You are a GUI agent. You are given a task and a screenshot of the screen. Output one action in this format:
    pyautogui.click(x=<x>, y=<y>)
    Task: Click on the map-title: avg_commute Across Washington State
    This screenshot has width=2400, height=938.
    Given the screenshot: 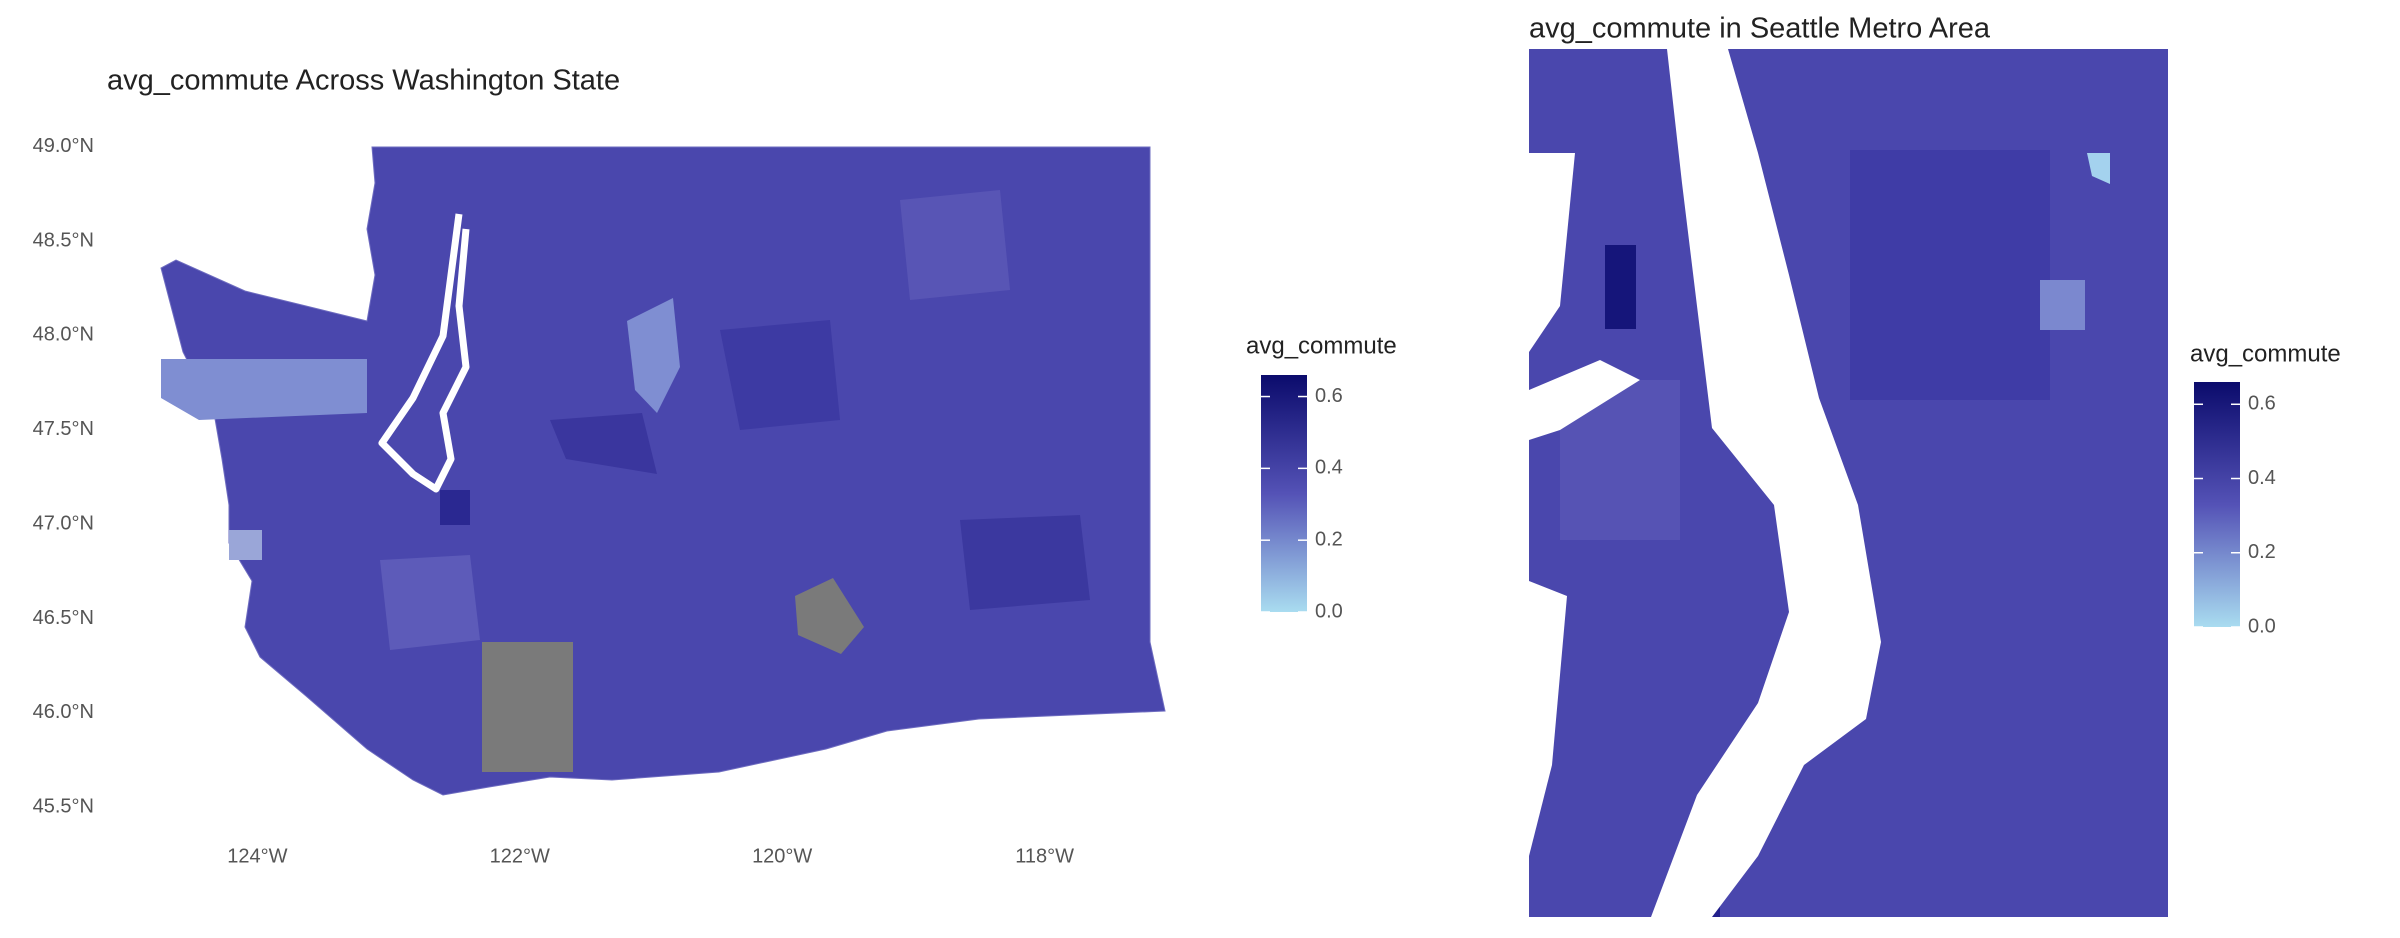 What is the action you would take?
    pyautogui.click(x=363, y=81)
    